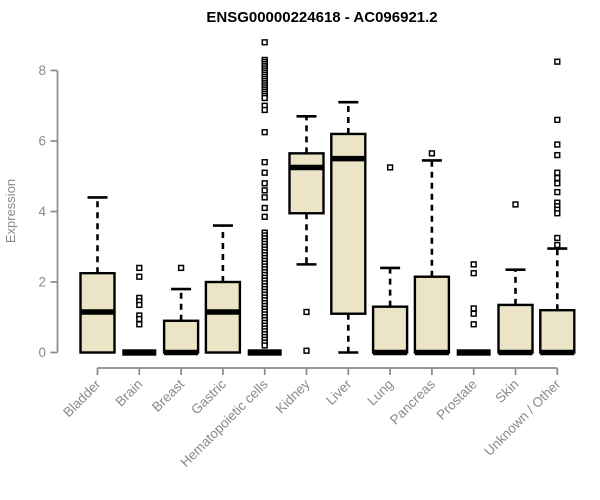 Image resolution: width=600 pixels, height=500 pixels. I want to click on y-tick-label: 4, so click(42, 211).